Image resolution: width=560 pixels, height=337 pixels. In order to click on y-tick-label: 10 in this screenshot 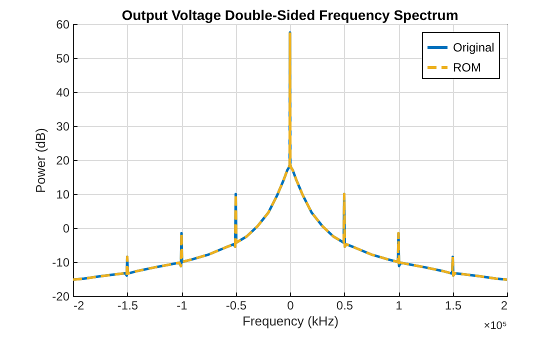, I will do `click(63, 195)`.